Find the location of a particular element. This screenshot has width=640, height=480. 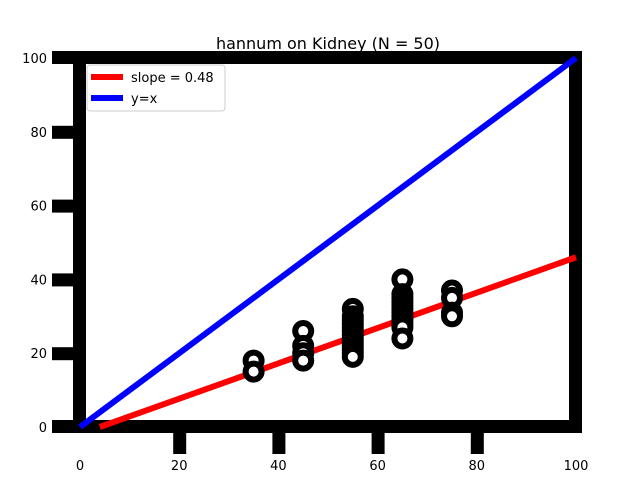

legend: slope = 0.48 y=x is located at coordinates (156, 88).